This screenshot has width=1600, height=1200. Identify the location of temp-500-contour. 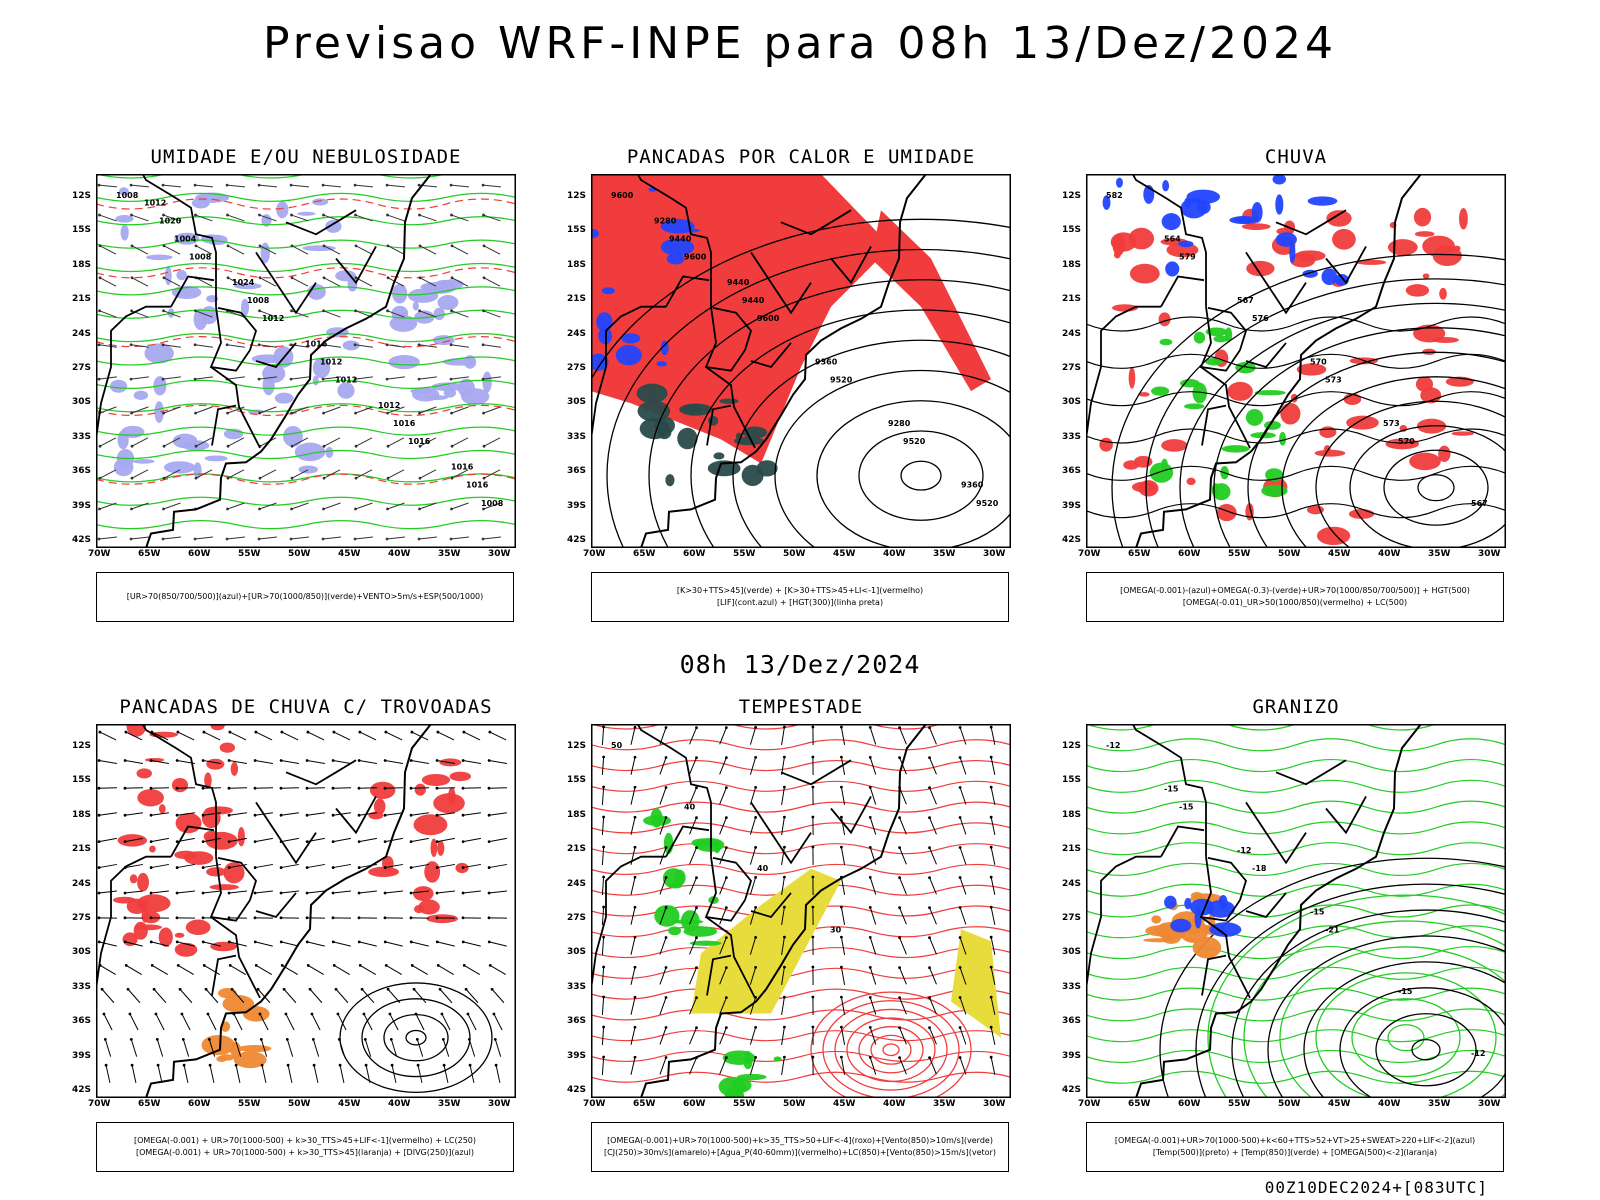
(1386, 1016).